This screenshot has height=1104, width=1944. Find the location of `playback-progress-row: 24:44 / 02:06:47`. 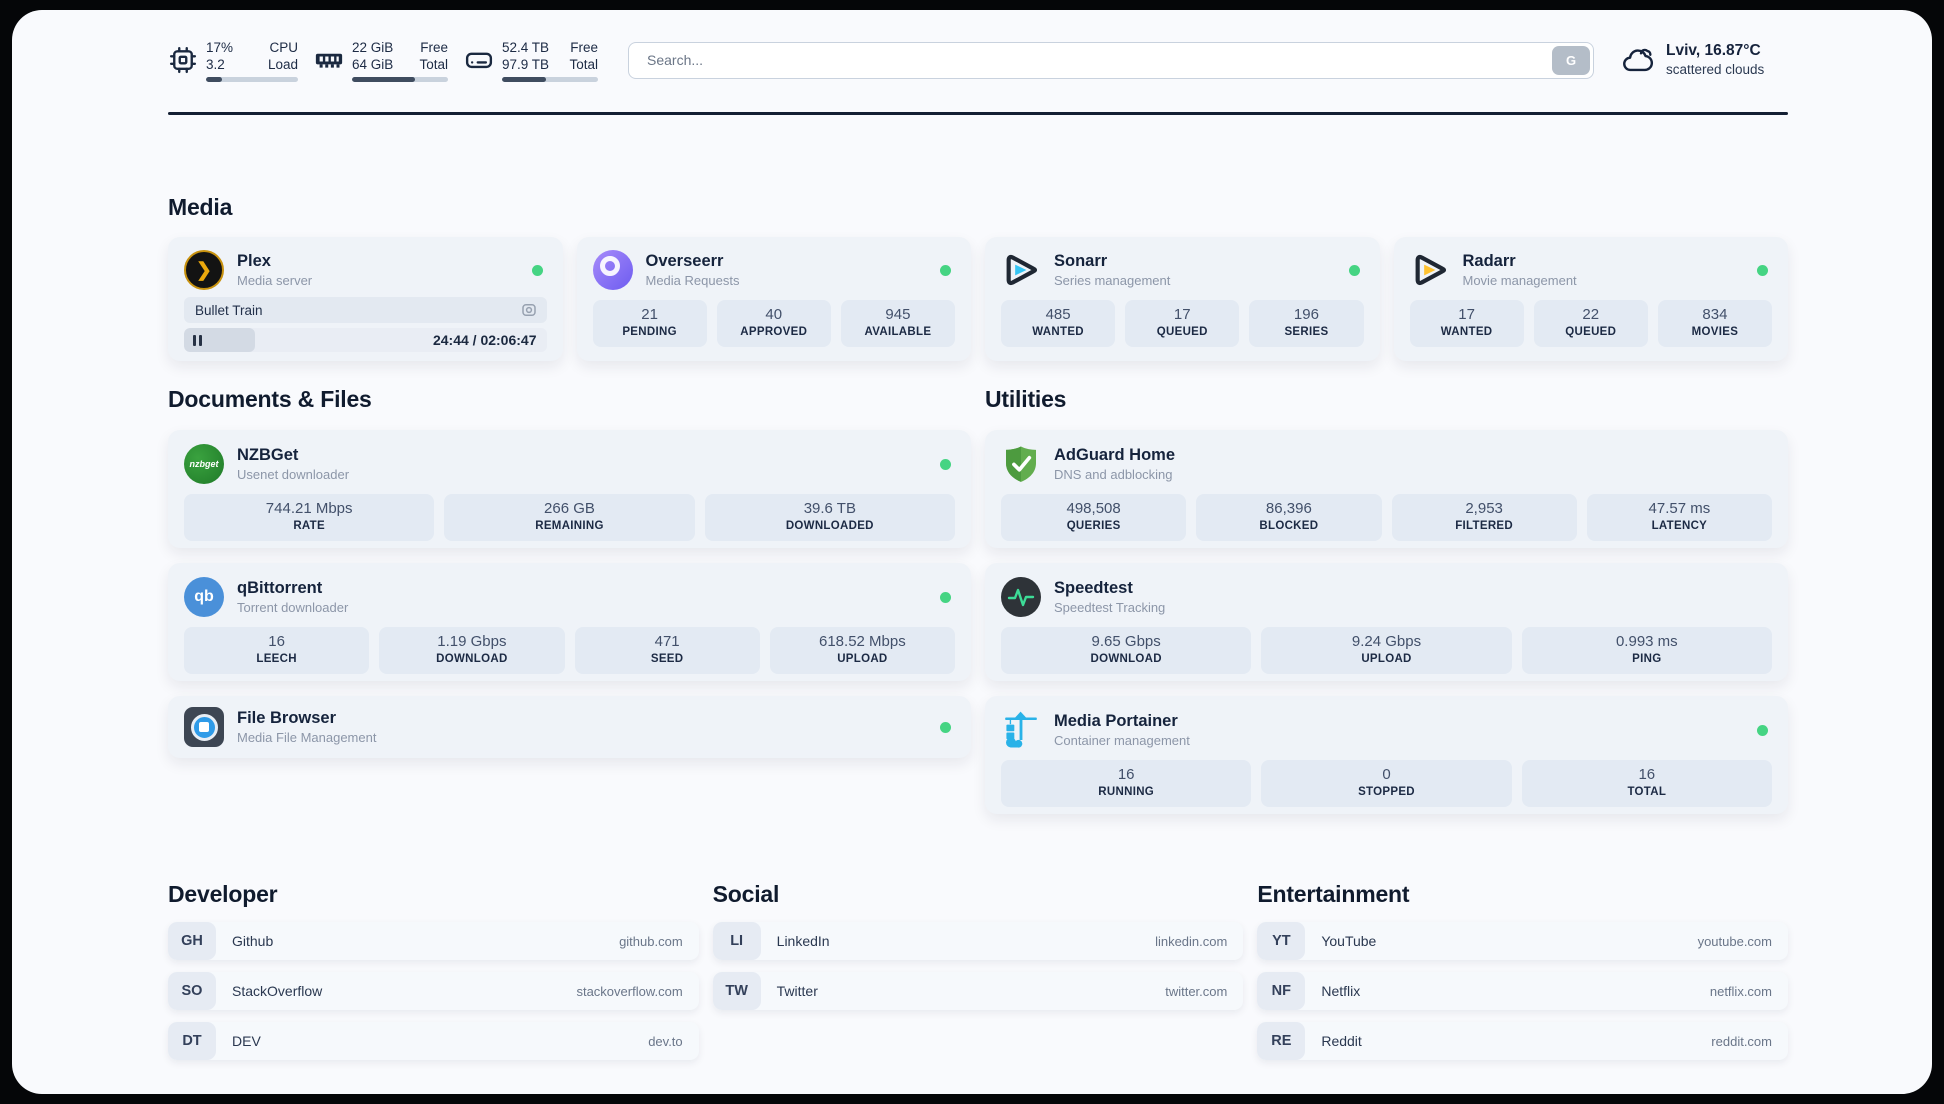

playback-progress-row: 24:44 / 02:06:47 is located at coordinates (365, 340).